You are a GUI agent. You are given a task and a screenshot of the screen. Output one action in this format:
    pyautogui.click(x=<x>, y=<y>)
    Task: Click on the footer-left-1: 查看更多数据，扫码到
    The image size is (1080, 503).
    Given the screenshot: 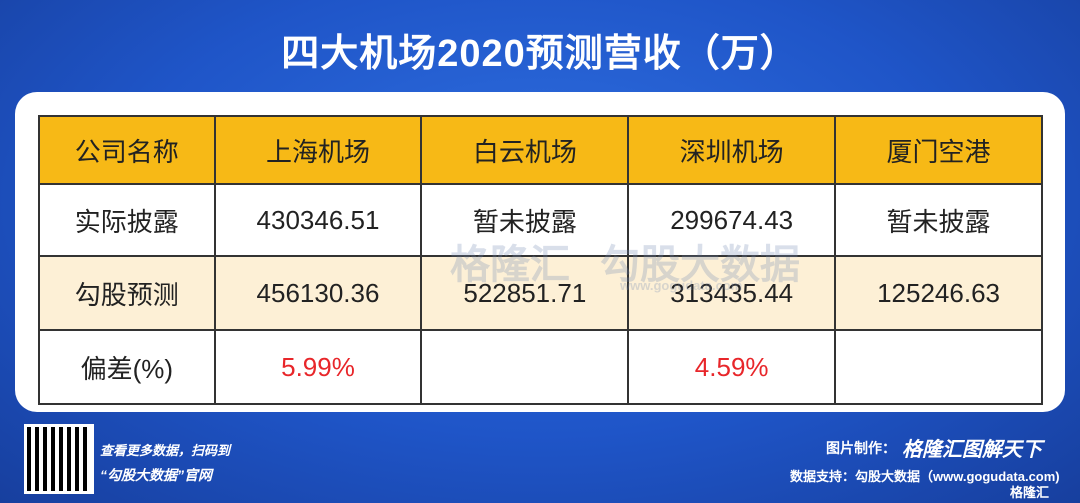 What is the action you would take?
    pyautogui.click(x=165, y=450)
    